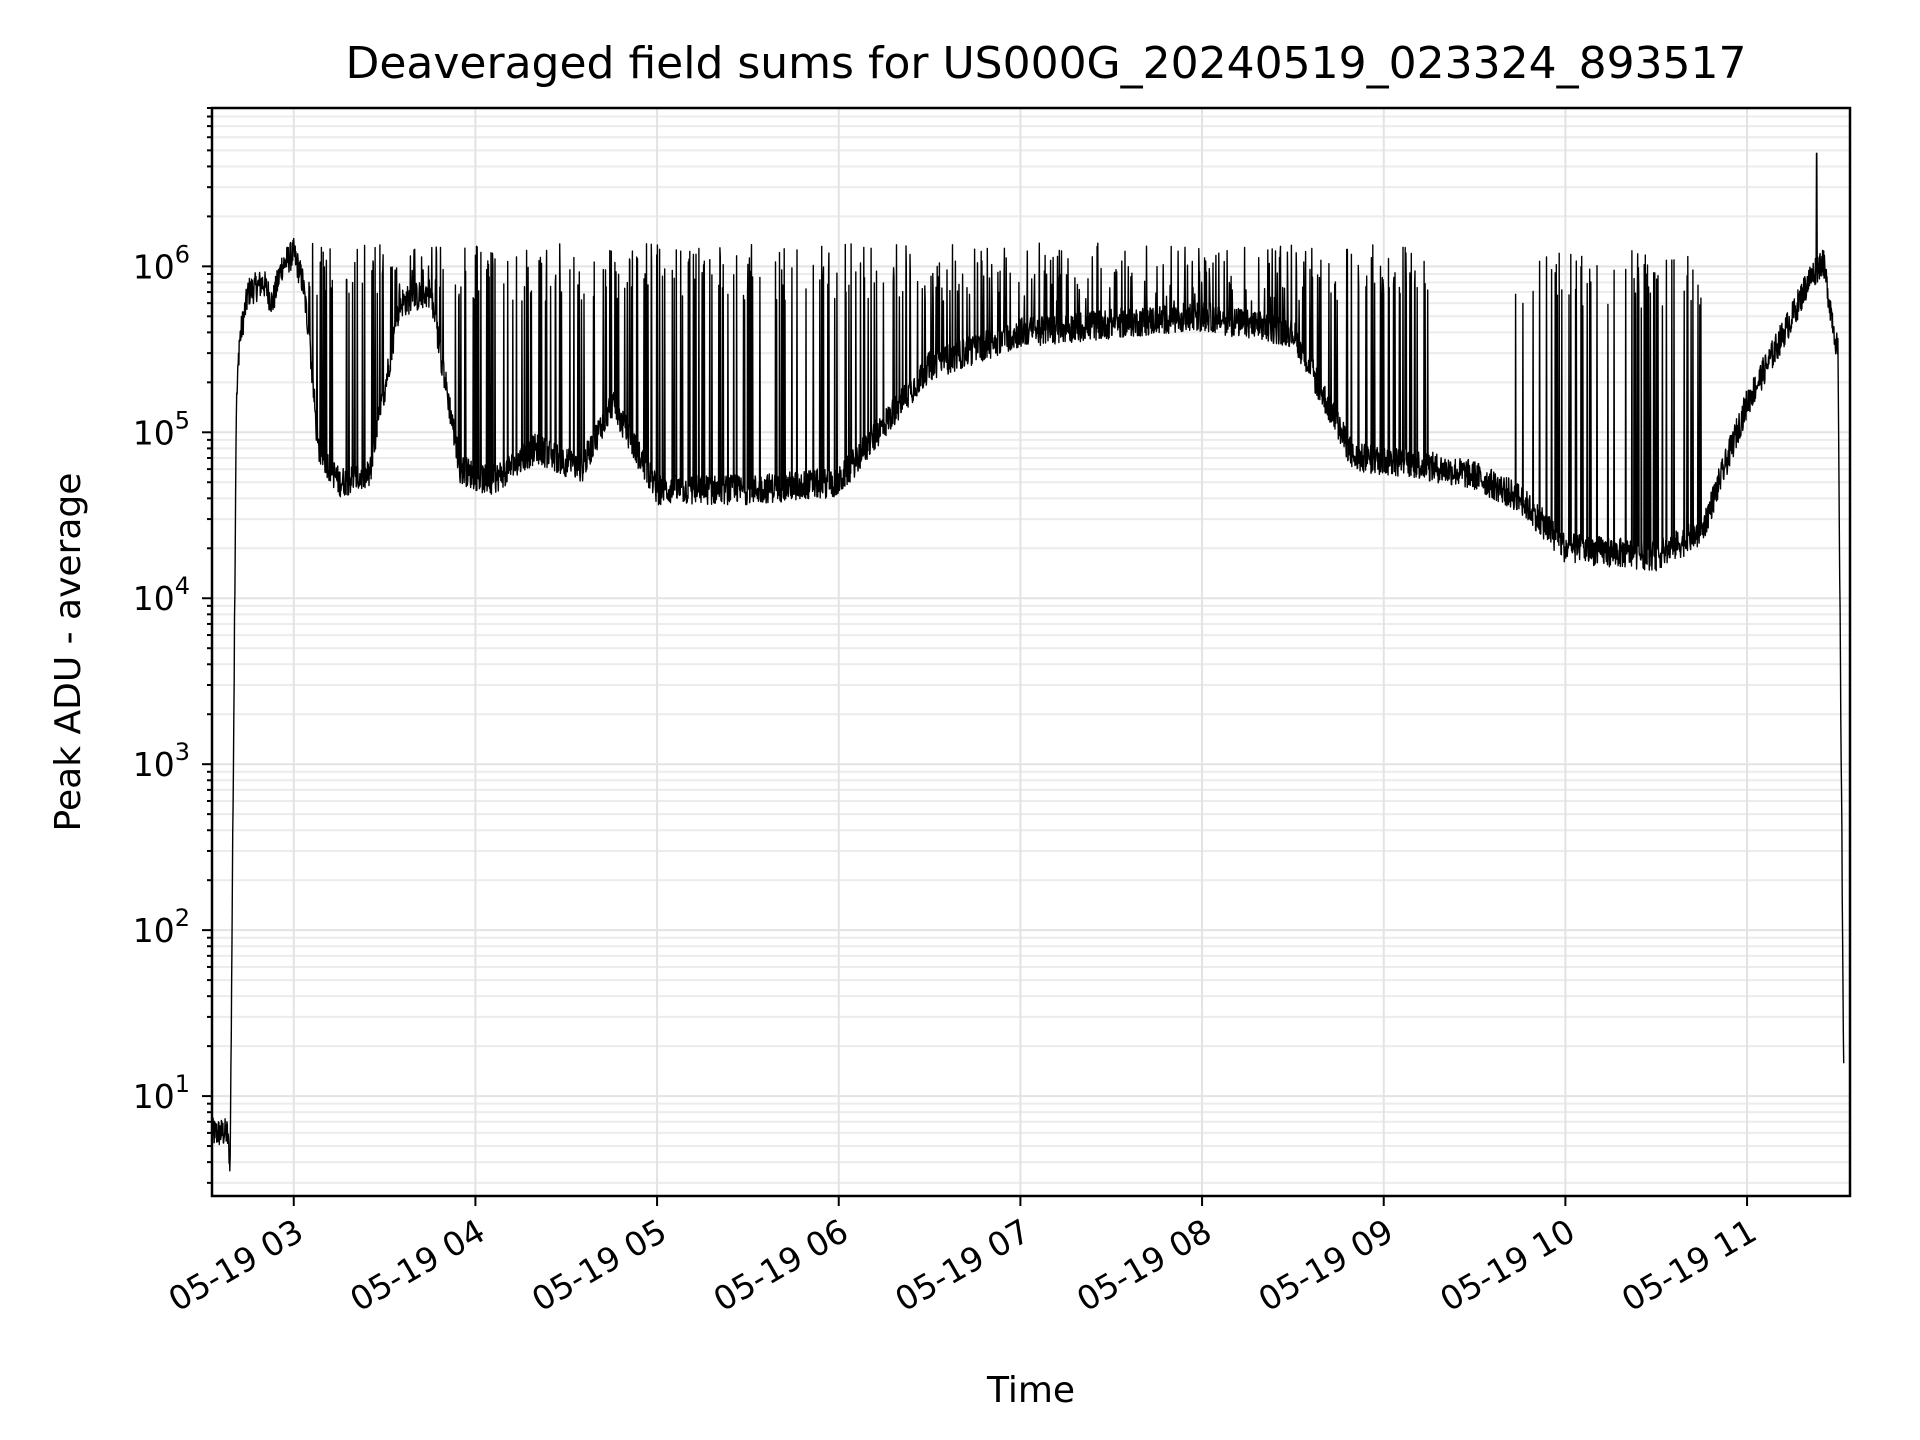 This screenshot has height=1440, width=1920. I want to click on x-axis-label: Time, so click(1030, 1390).